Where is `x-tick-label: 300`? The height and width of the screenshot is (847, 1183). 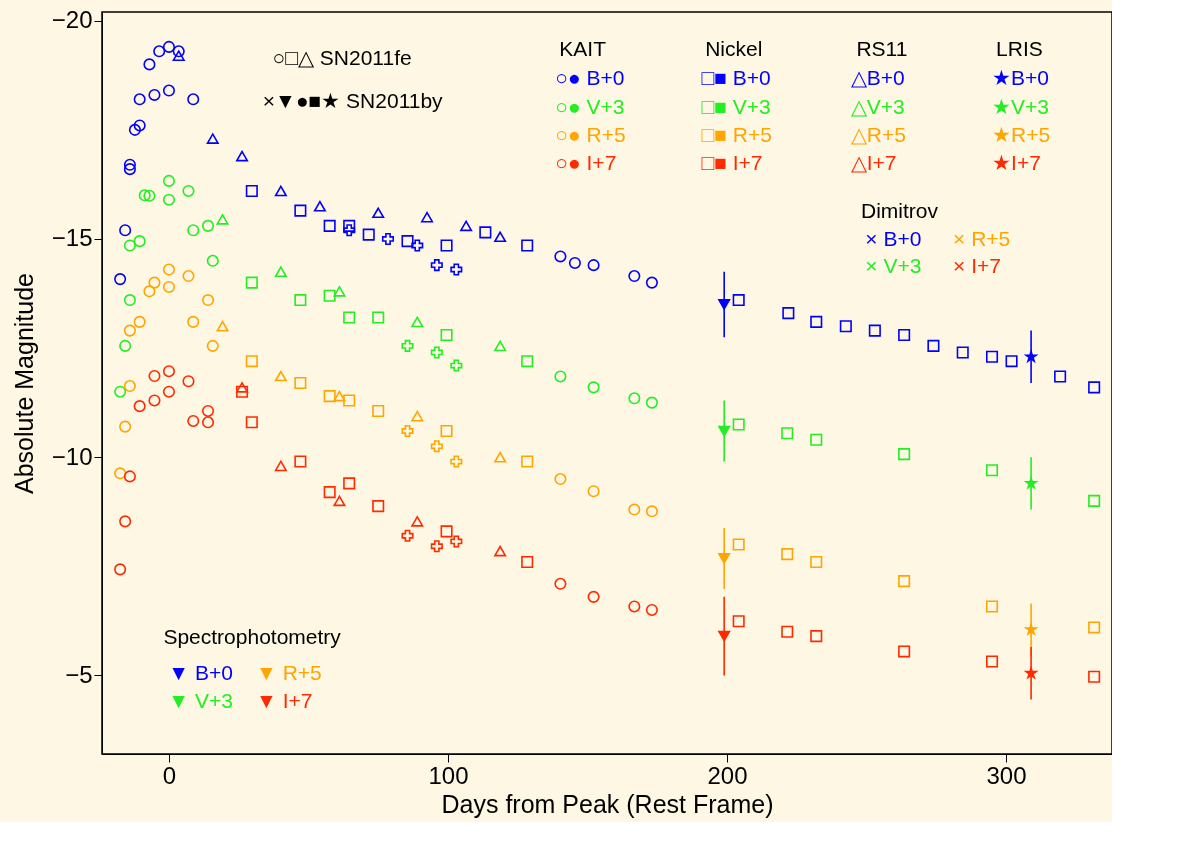
x-tick-label: 300 is located at coordinates (1006, 775).